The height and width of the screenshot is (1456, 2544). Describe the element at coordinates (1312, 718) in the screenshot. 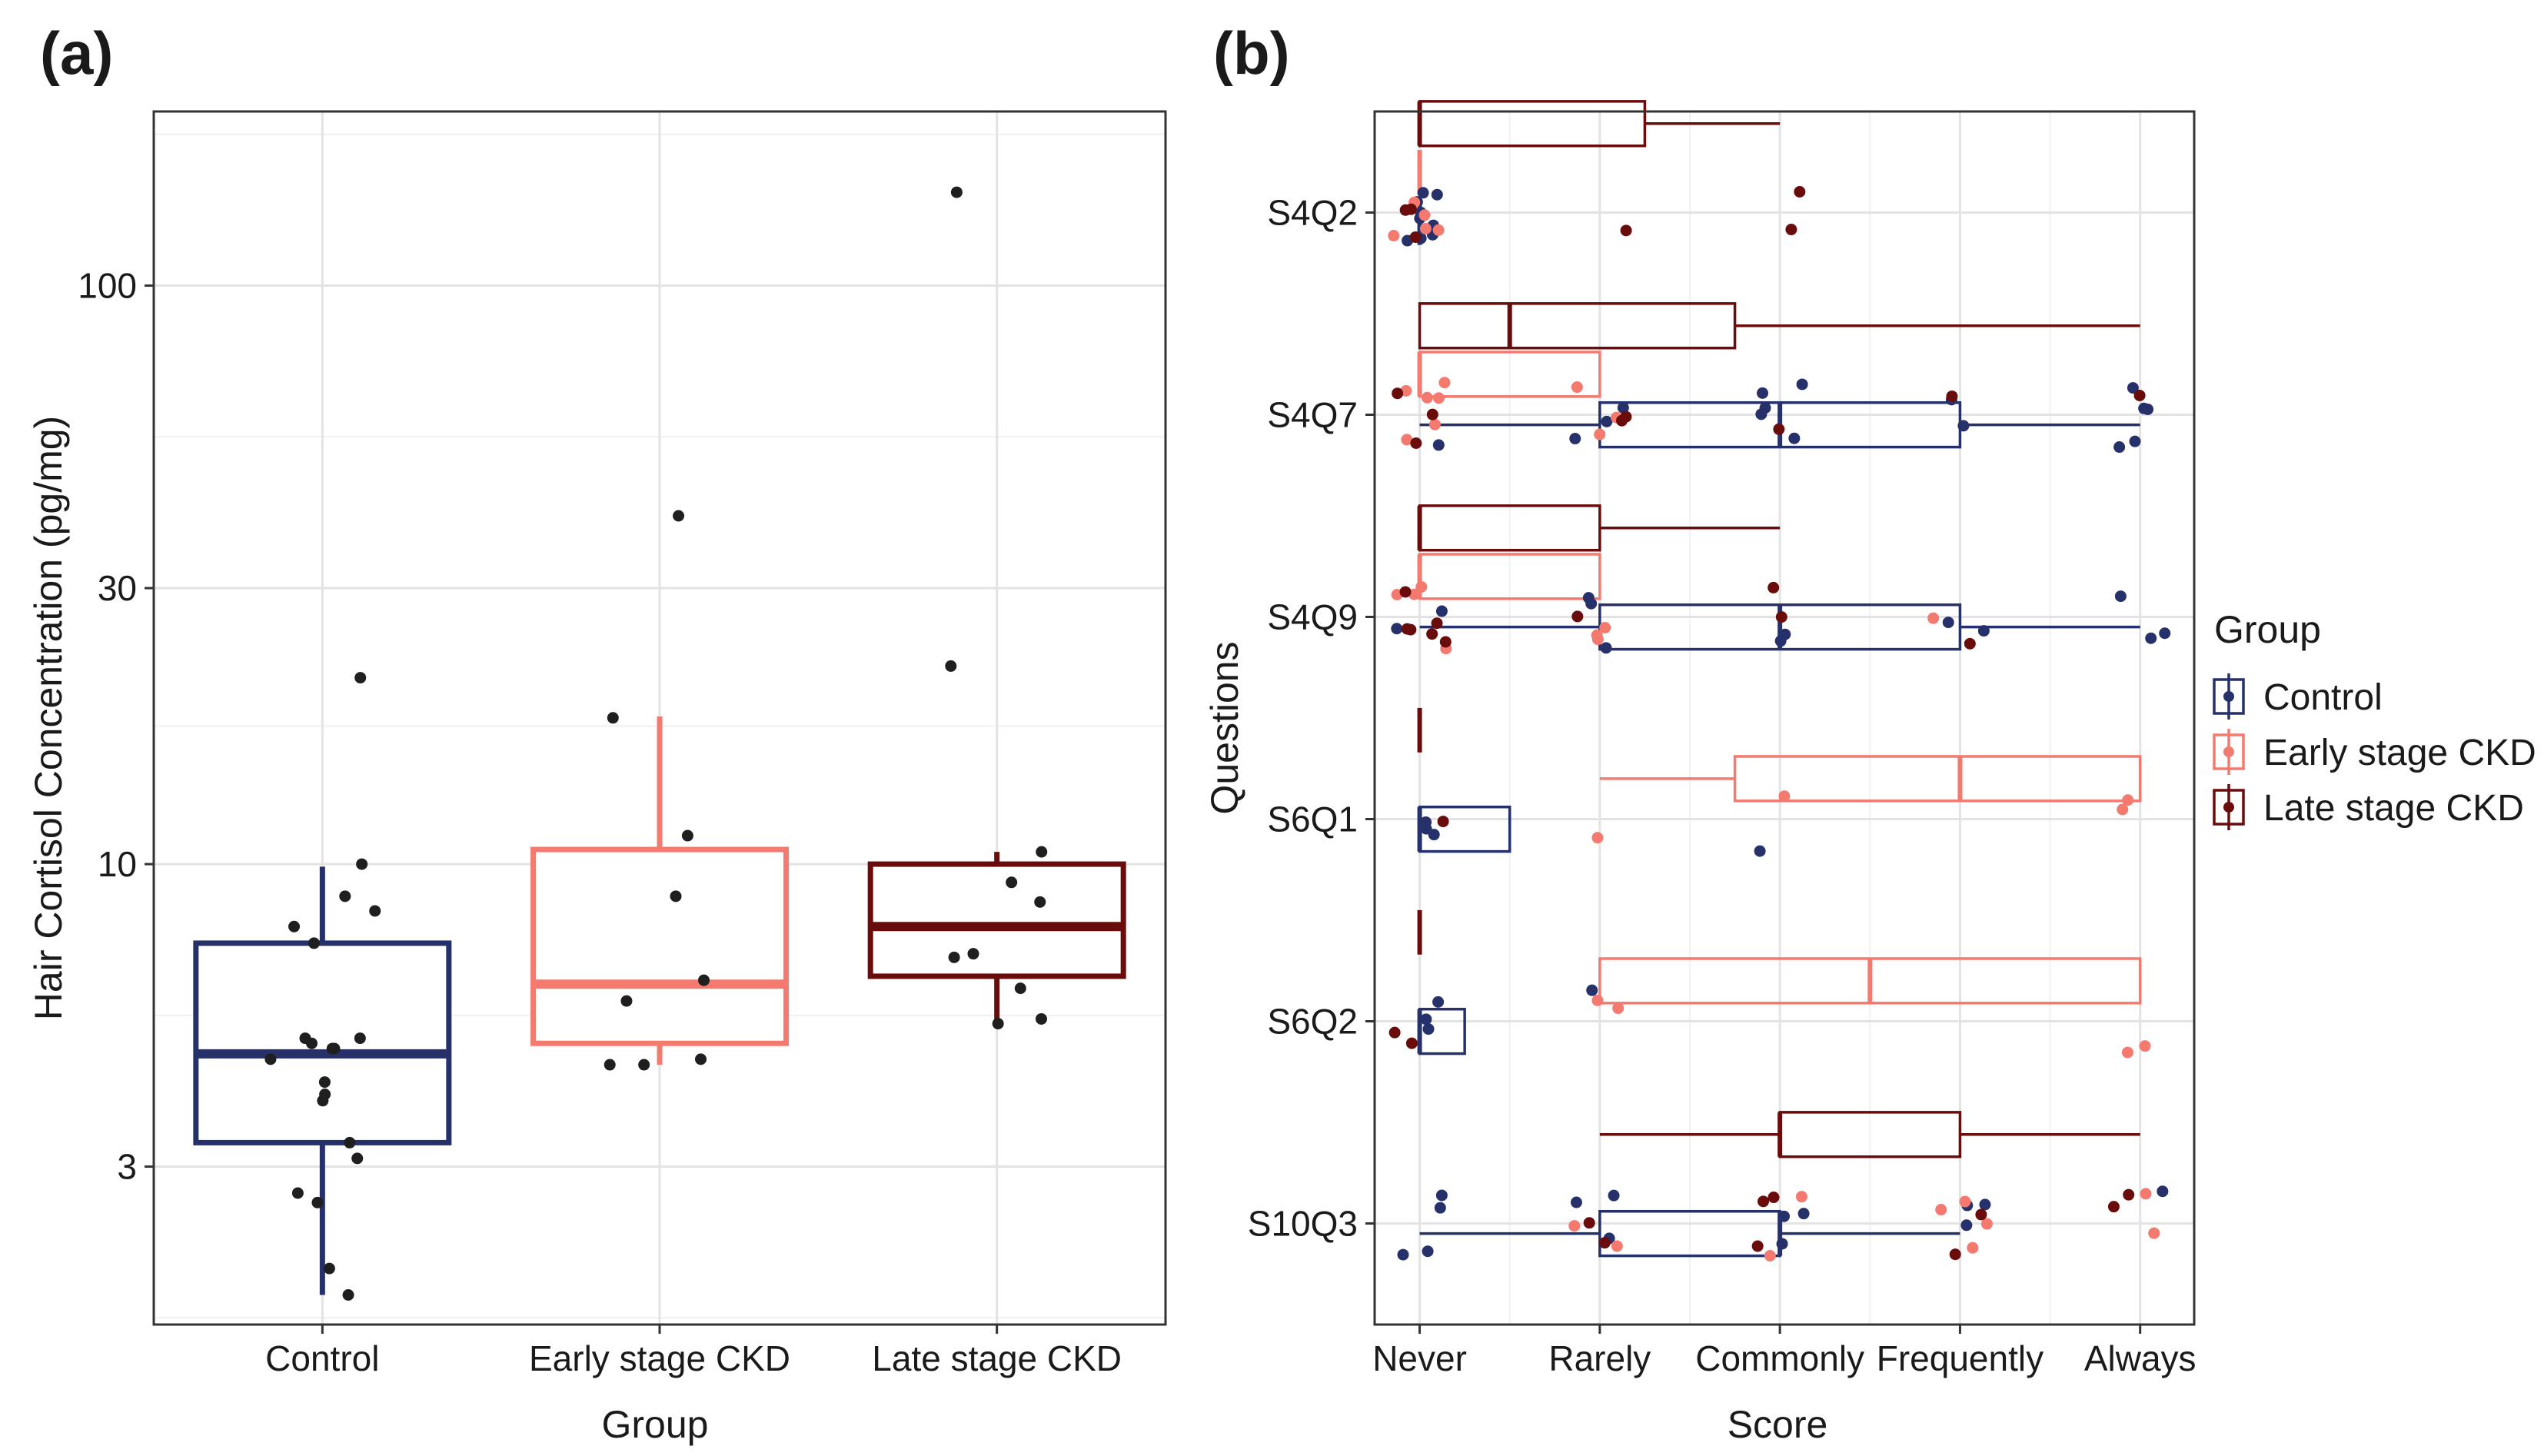

I see `panel-b-y-axis-ticks: S4Q2 S4Q7 S4Q9 S6Q1 S6Q2 S10Q3` at that location.